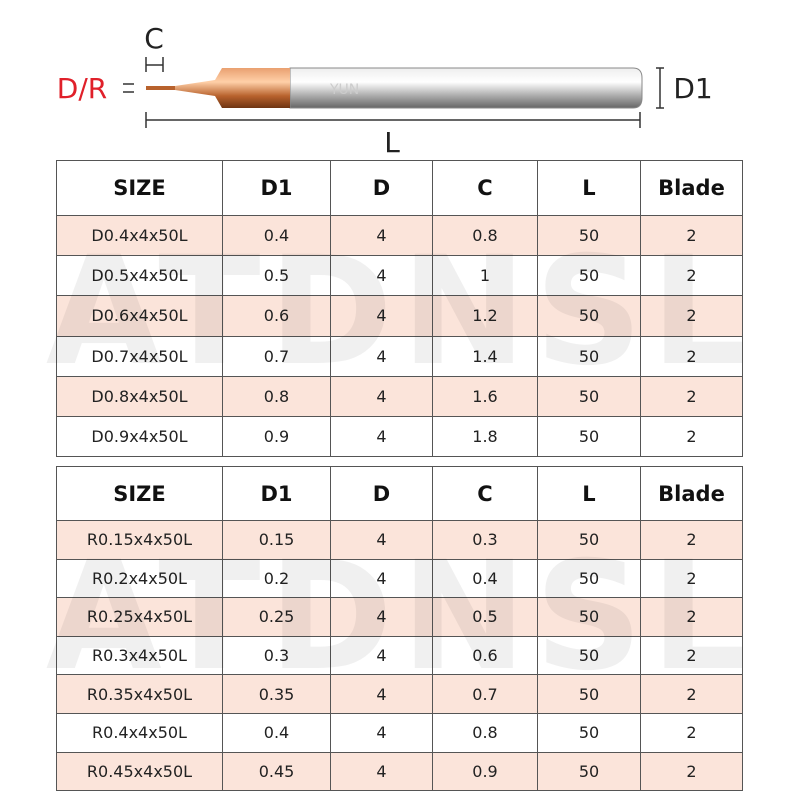 The height and width of the screenshot is (800, 800). I want to click on data-row: D0.6x4x50L 0.6 4 1.2 50 2, so click(399, 316).